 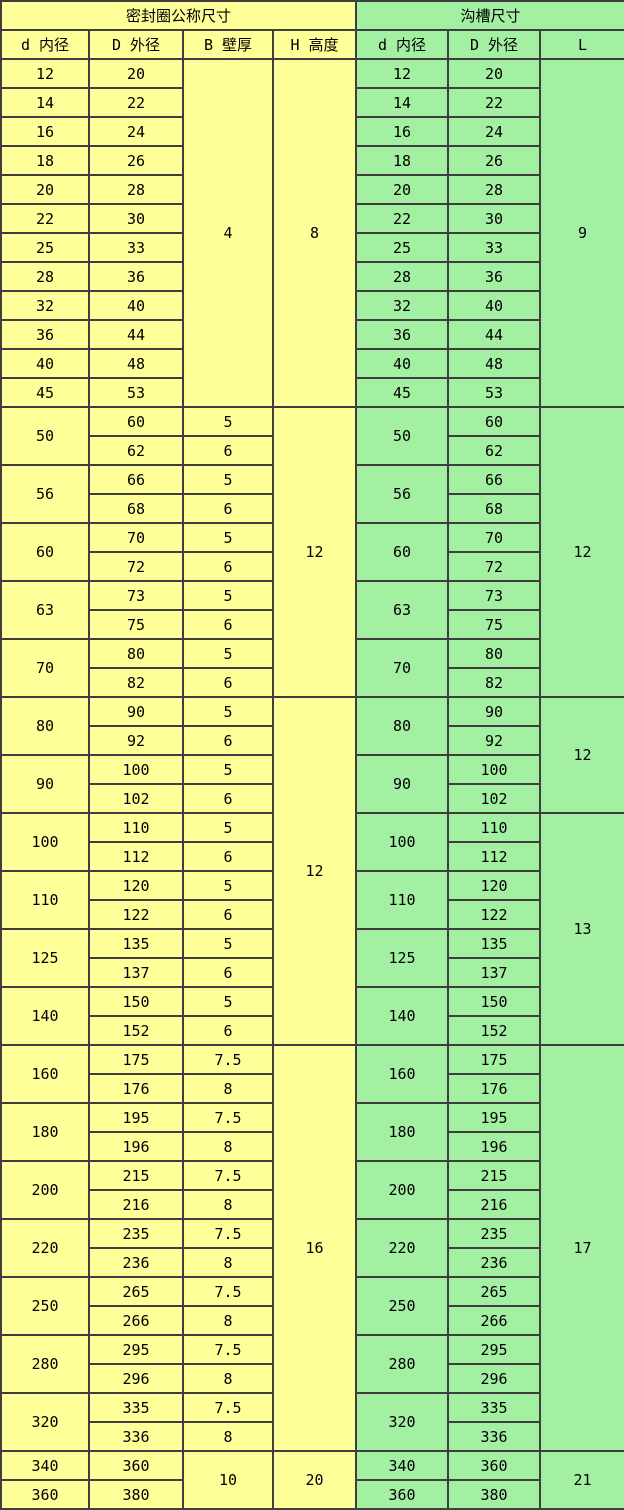 What do you see at coordinates (136, 1030) in the screenshot?
I see `cell-d-outer-seal: 152` at bounding box center [136, 1030].